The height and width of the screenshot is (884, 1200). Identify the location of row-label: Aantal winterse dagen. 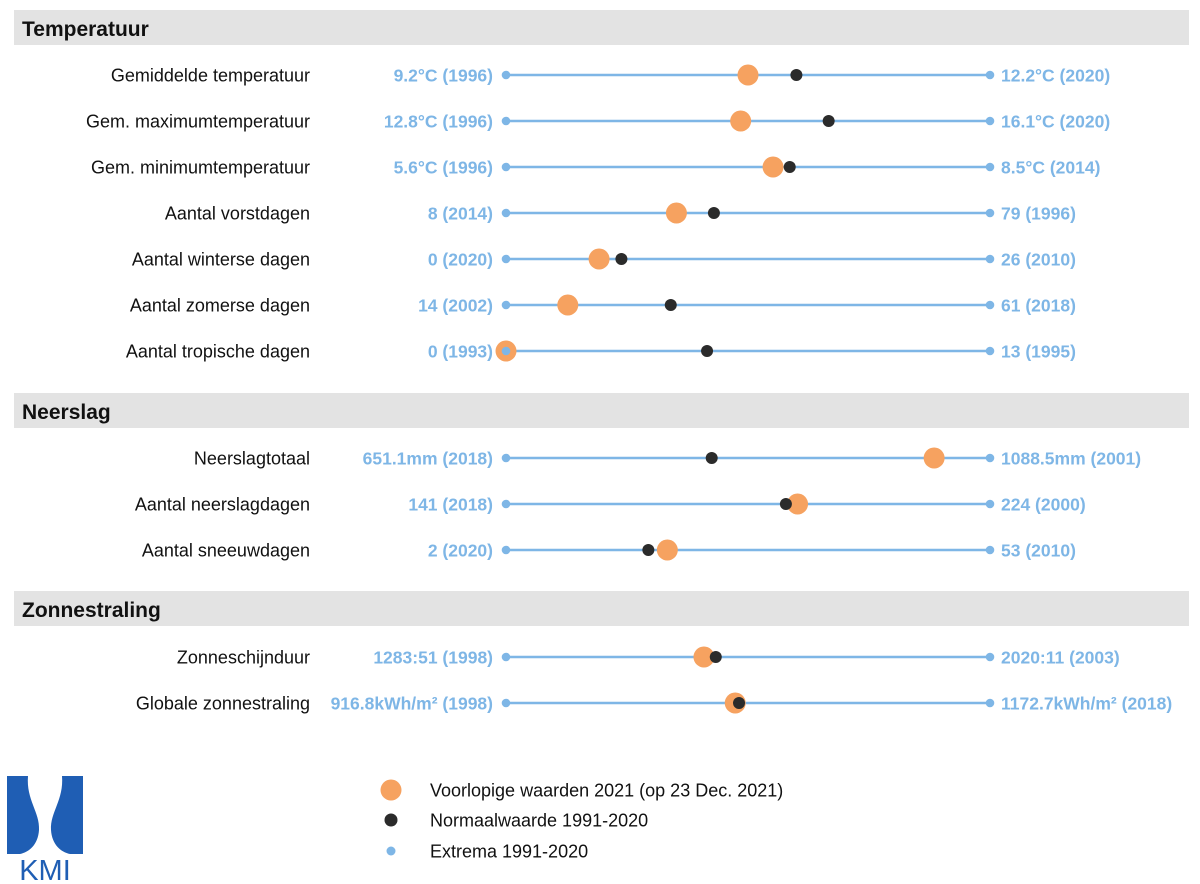
(221, 260).